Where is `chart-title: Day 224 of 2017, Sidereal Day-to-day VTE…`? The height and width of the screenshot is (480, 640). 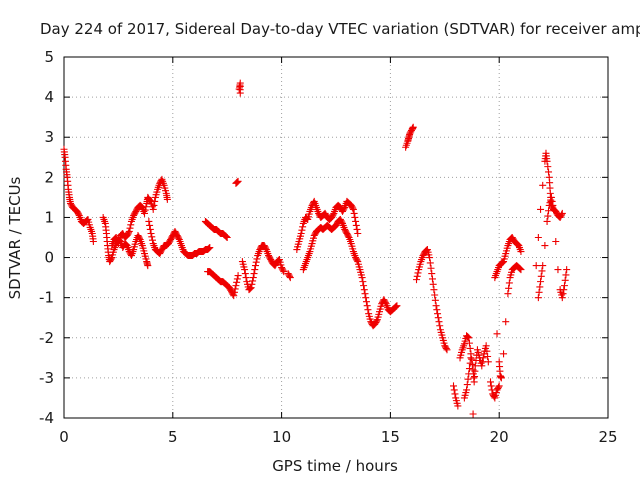
chart-title: Day 224 of 2017, Sidereal Day-to-day VTE… is located at coordinates (340, 29).